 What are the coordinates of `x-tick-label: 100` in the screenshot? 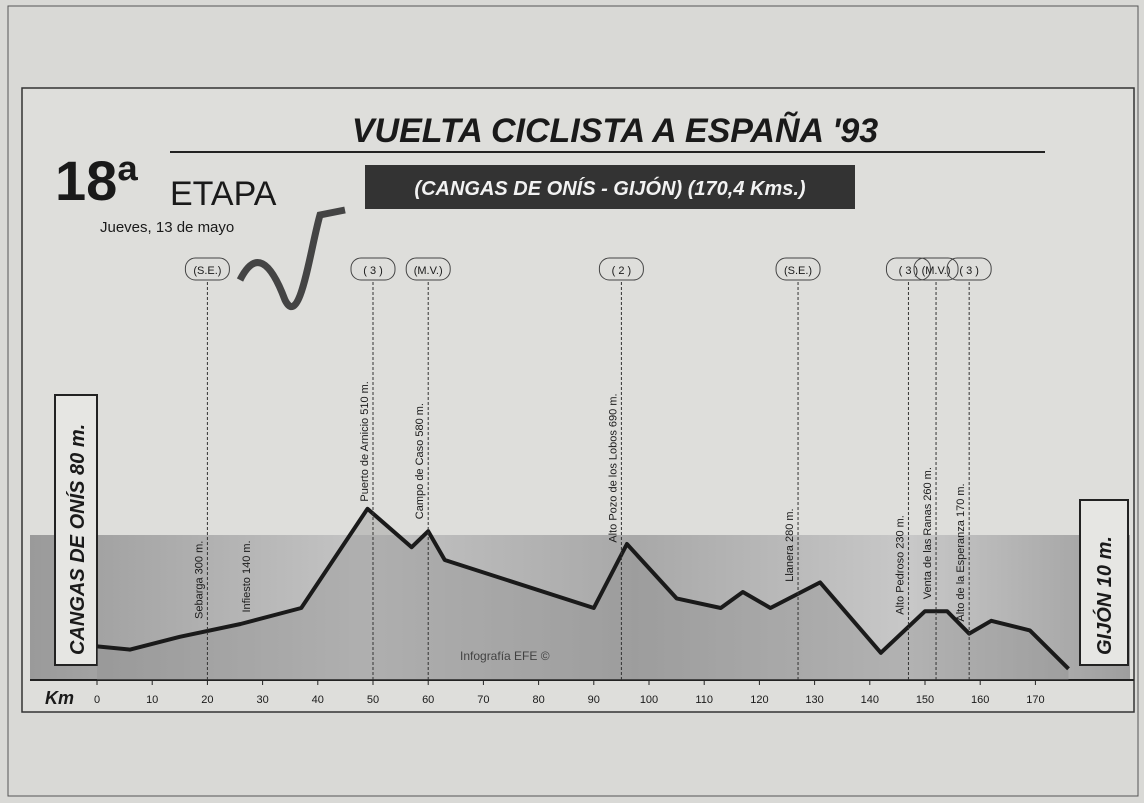 It's located at (649, 700).